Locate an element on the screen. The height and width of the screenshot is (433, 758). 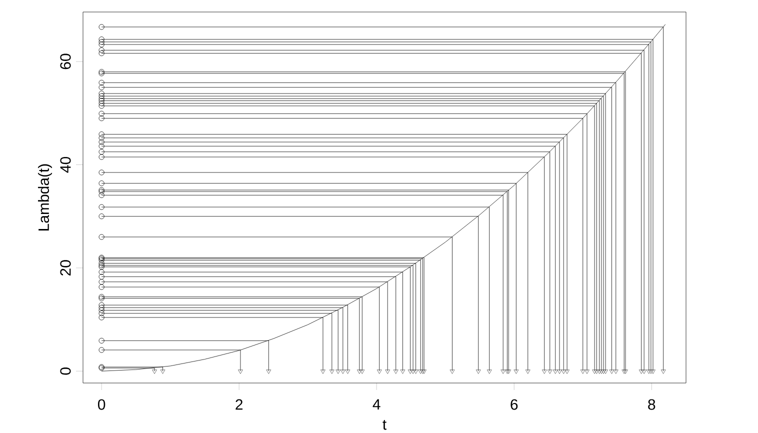
y-tick-label: 40 is located at coordinates (65, 164).